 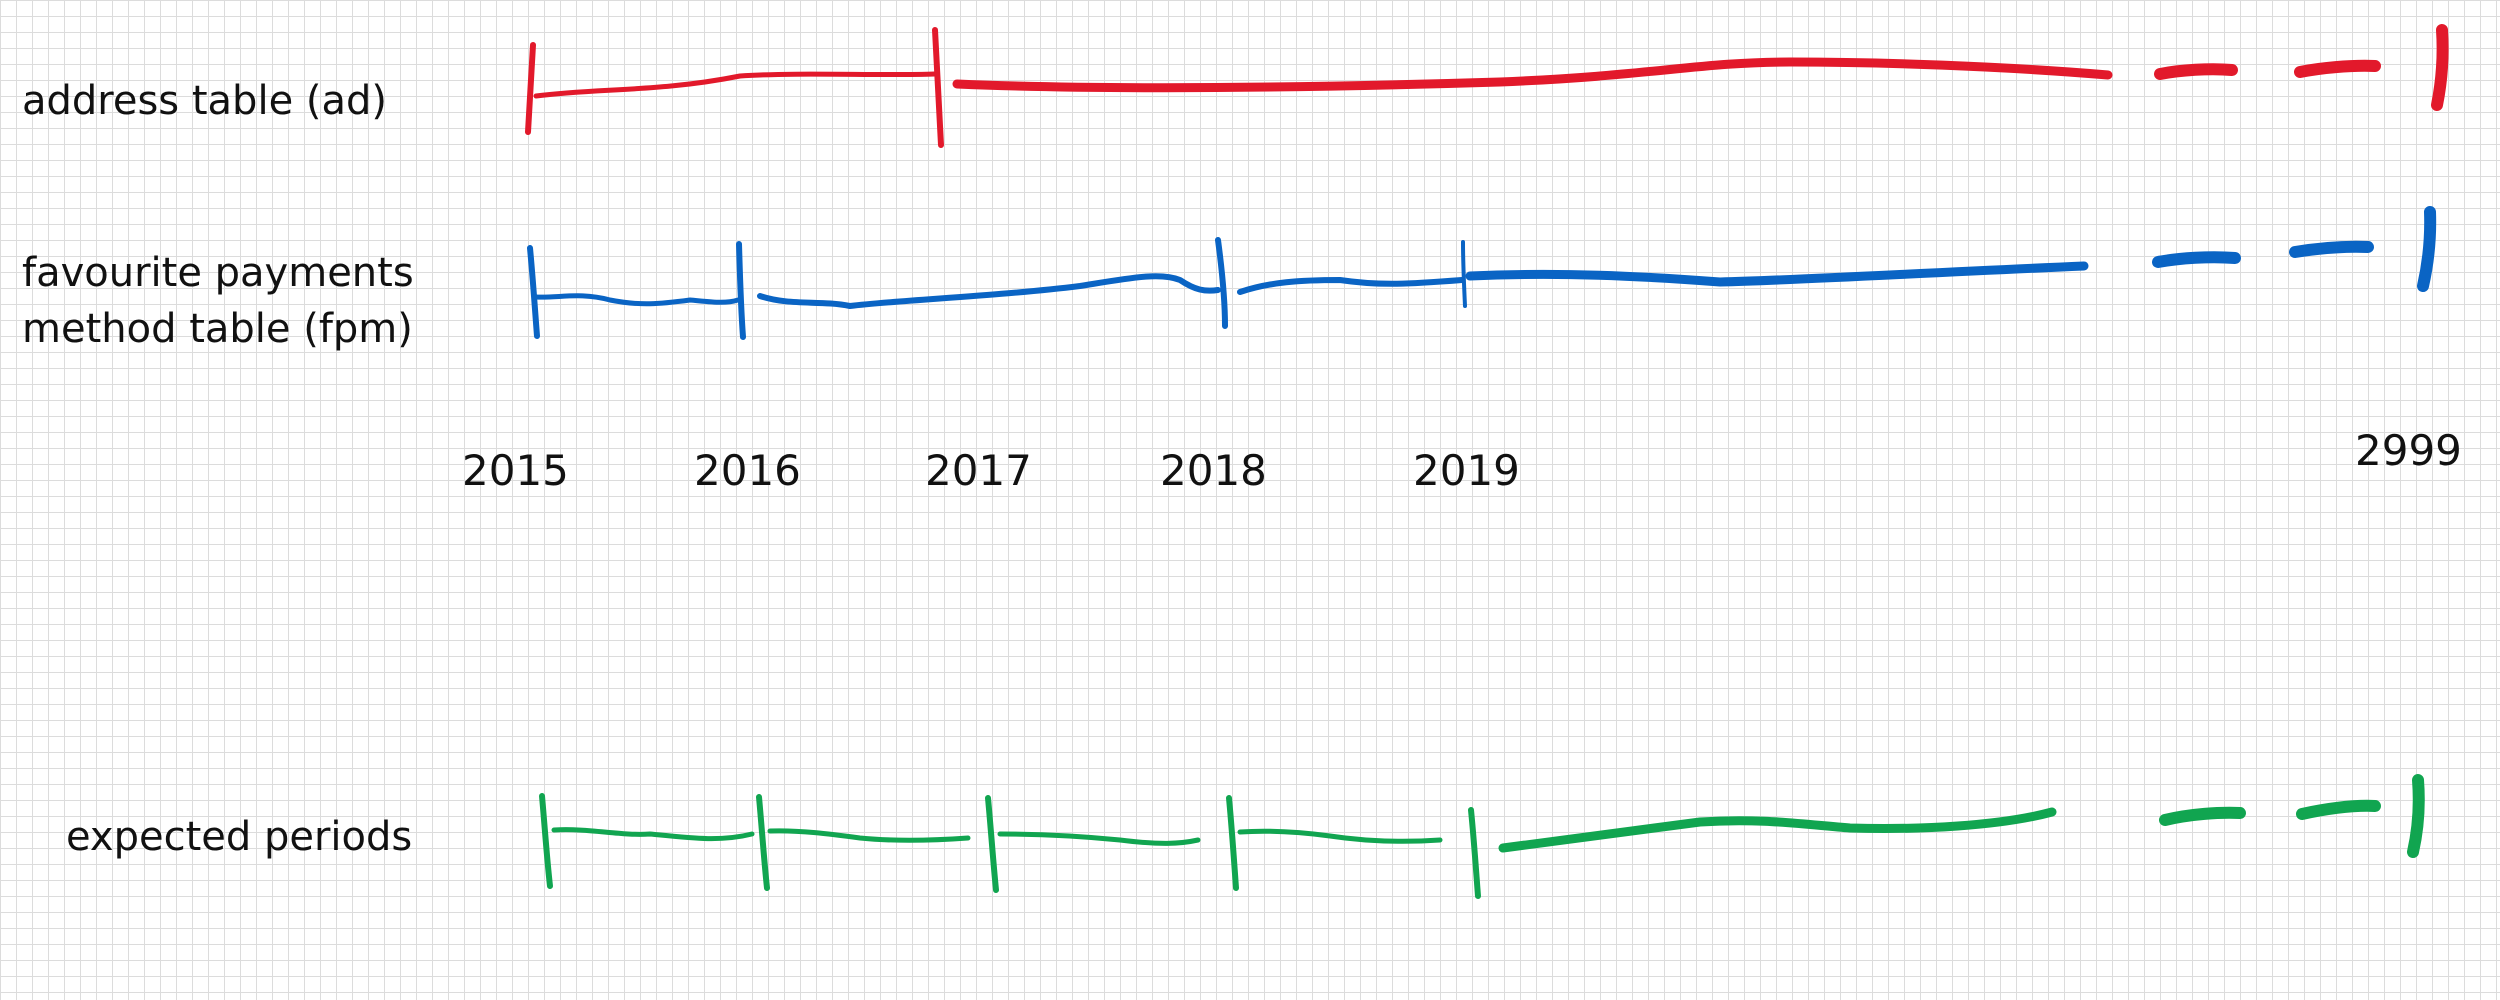 What do you see at coordinates (637, 300) in the screenshot?
I see `fpm-segment-2015-2016` at bounding box center [637, 300].